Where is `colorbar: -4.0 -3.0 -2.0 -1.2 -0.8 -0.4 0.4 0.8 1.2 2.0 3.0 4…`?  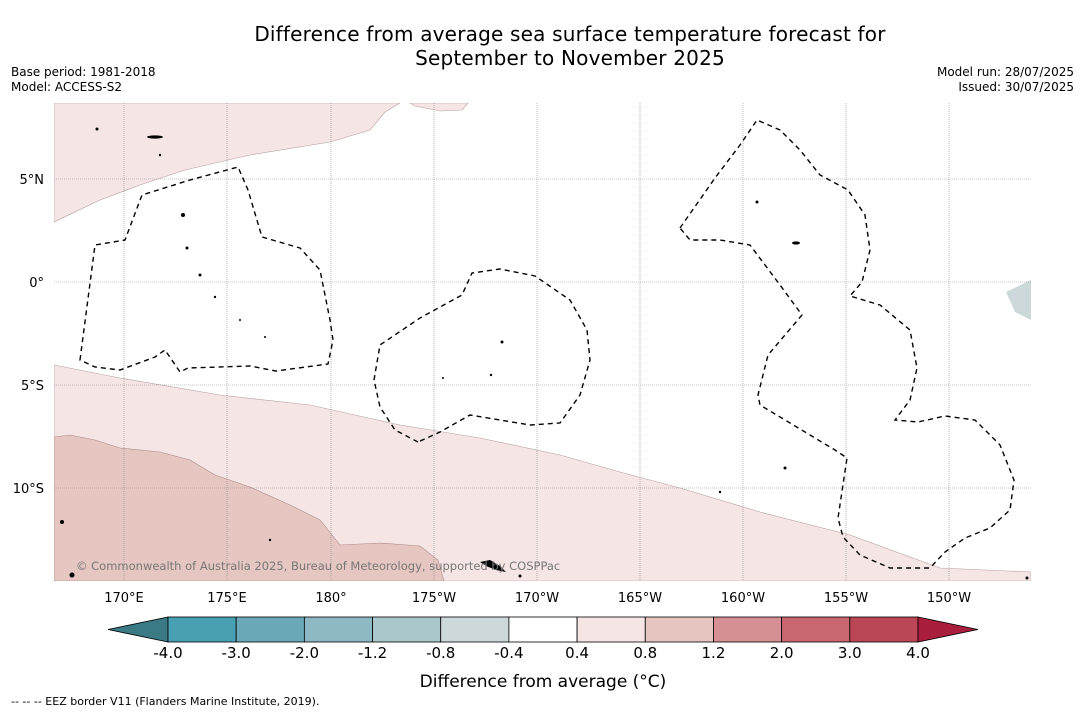
colorbar: -4.0 -3.0 -2.0 -1.2 -0.8 -0.4 0.4 0.8 1.2 2.0 3.0 4… is located at coordinates (543, 639).